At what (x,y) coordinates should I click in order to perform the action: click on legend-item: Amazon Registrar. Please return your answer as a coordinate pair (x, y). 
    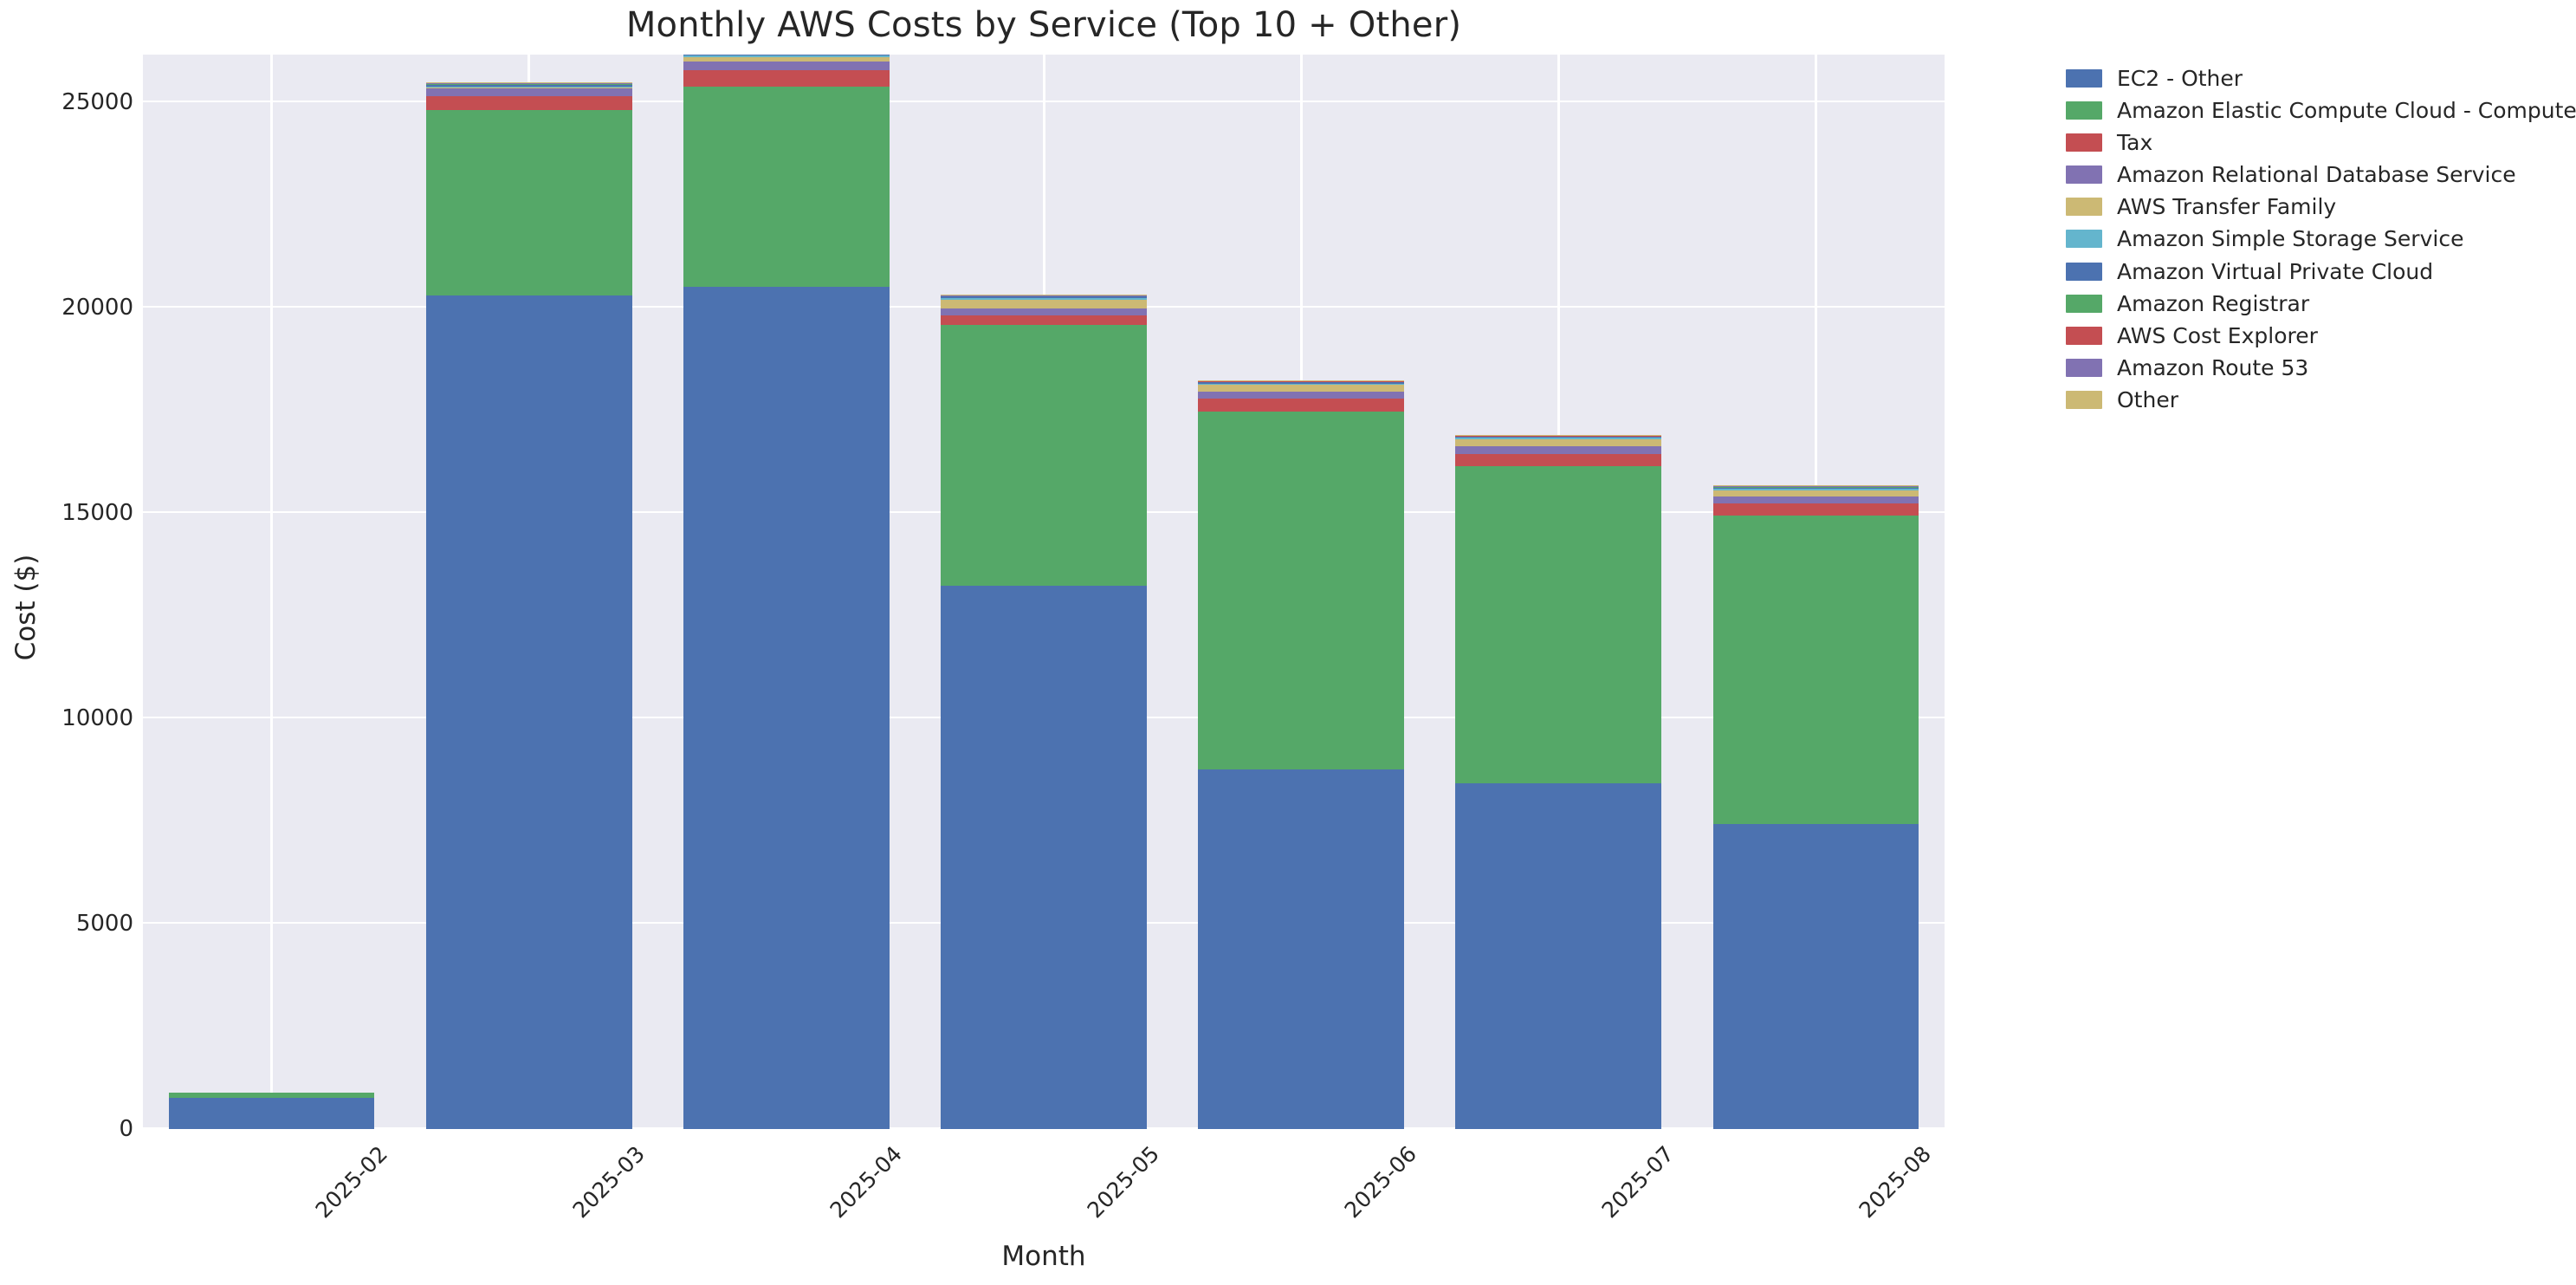
    Looking at the image, I should click on (2313, 303).